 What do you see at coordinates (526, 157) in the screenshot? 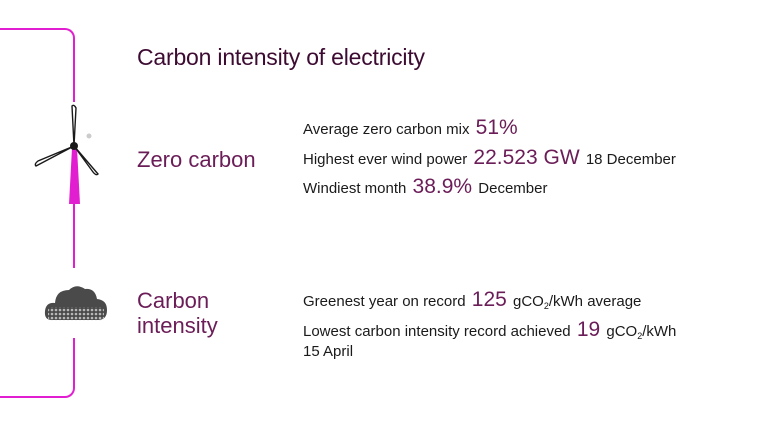
I see `stat-value: 22.523 GW` at bounding box center [526, 157].